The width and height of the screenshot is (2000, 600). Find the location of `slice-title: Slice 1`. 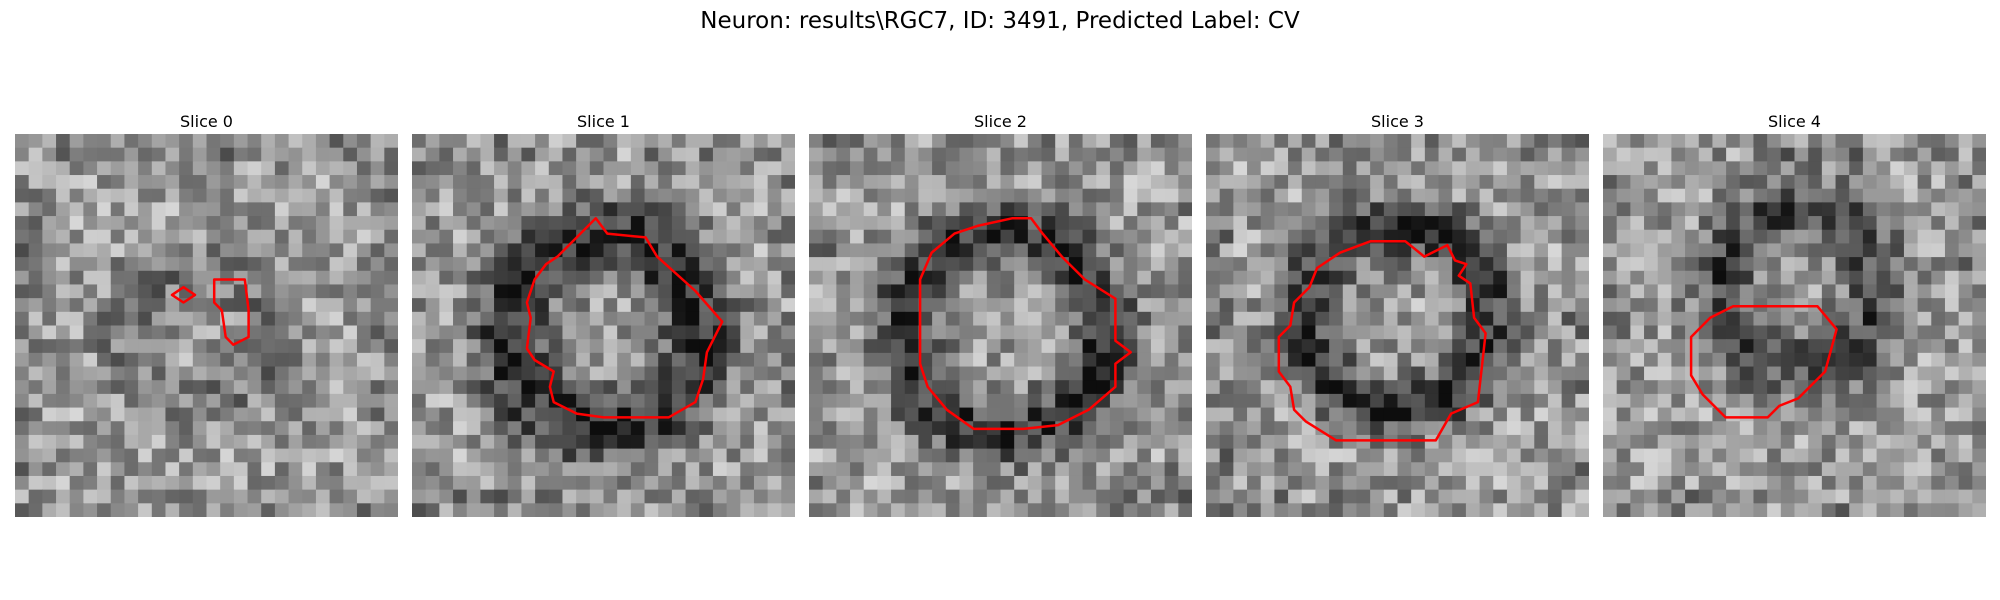

slice-title: Slice 1 is located at coordinates (603, 121).